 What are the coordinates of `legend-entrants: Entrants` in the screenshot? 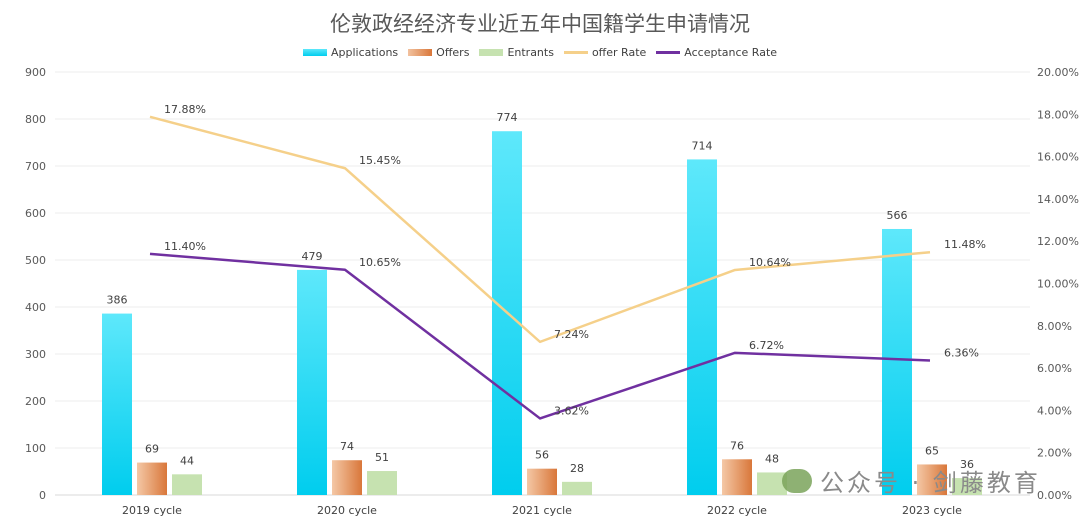 It's located at (516, 52).